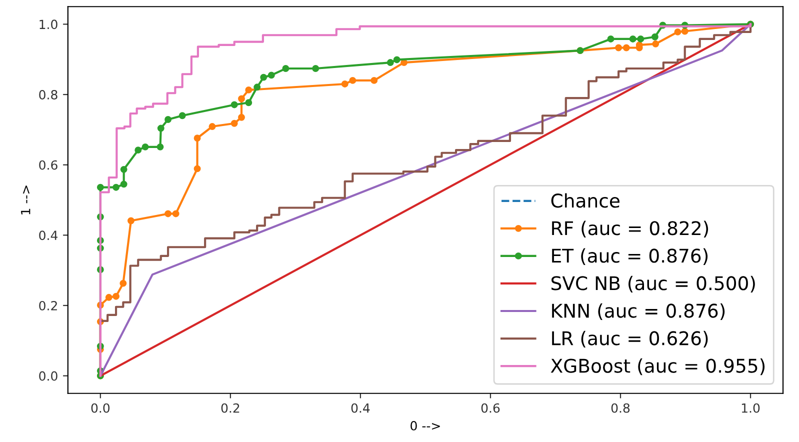 This screenshot has height=442, width=799. I want to click on legend-label: KNN (auc = 0.876), so click(638, 311).